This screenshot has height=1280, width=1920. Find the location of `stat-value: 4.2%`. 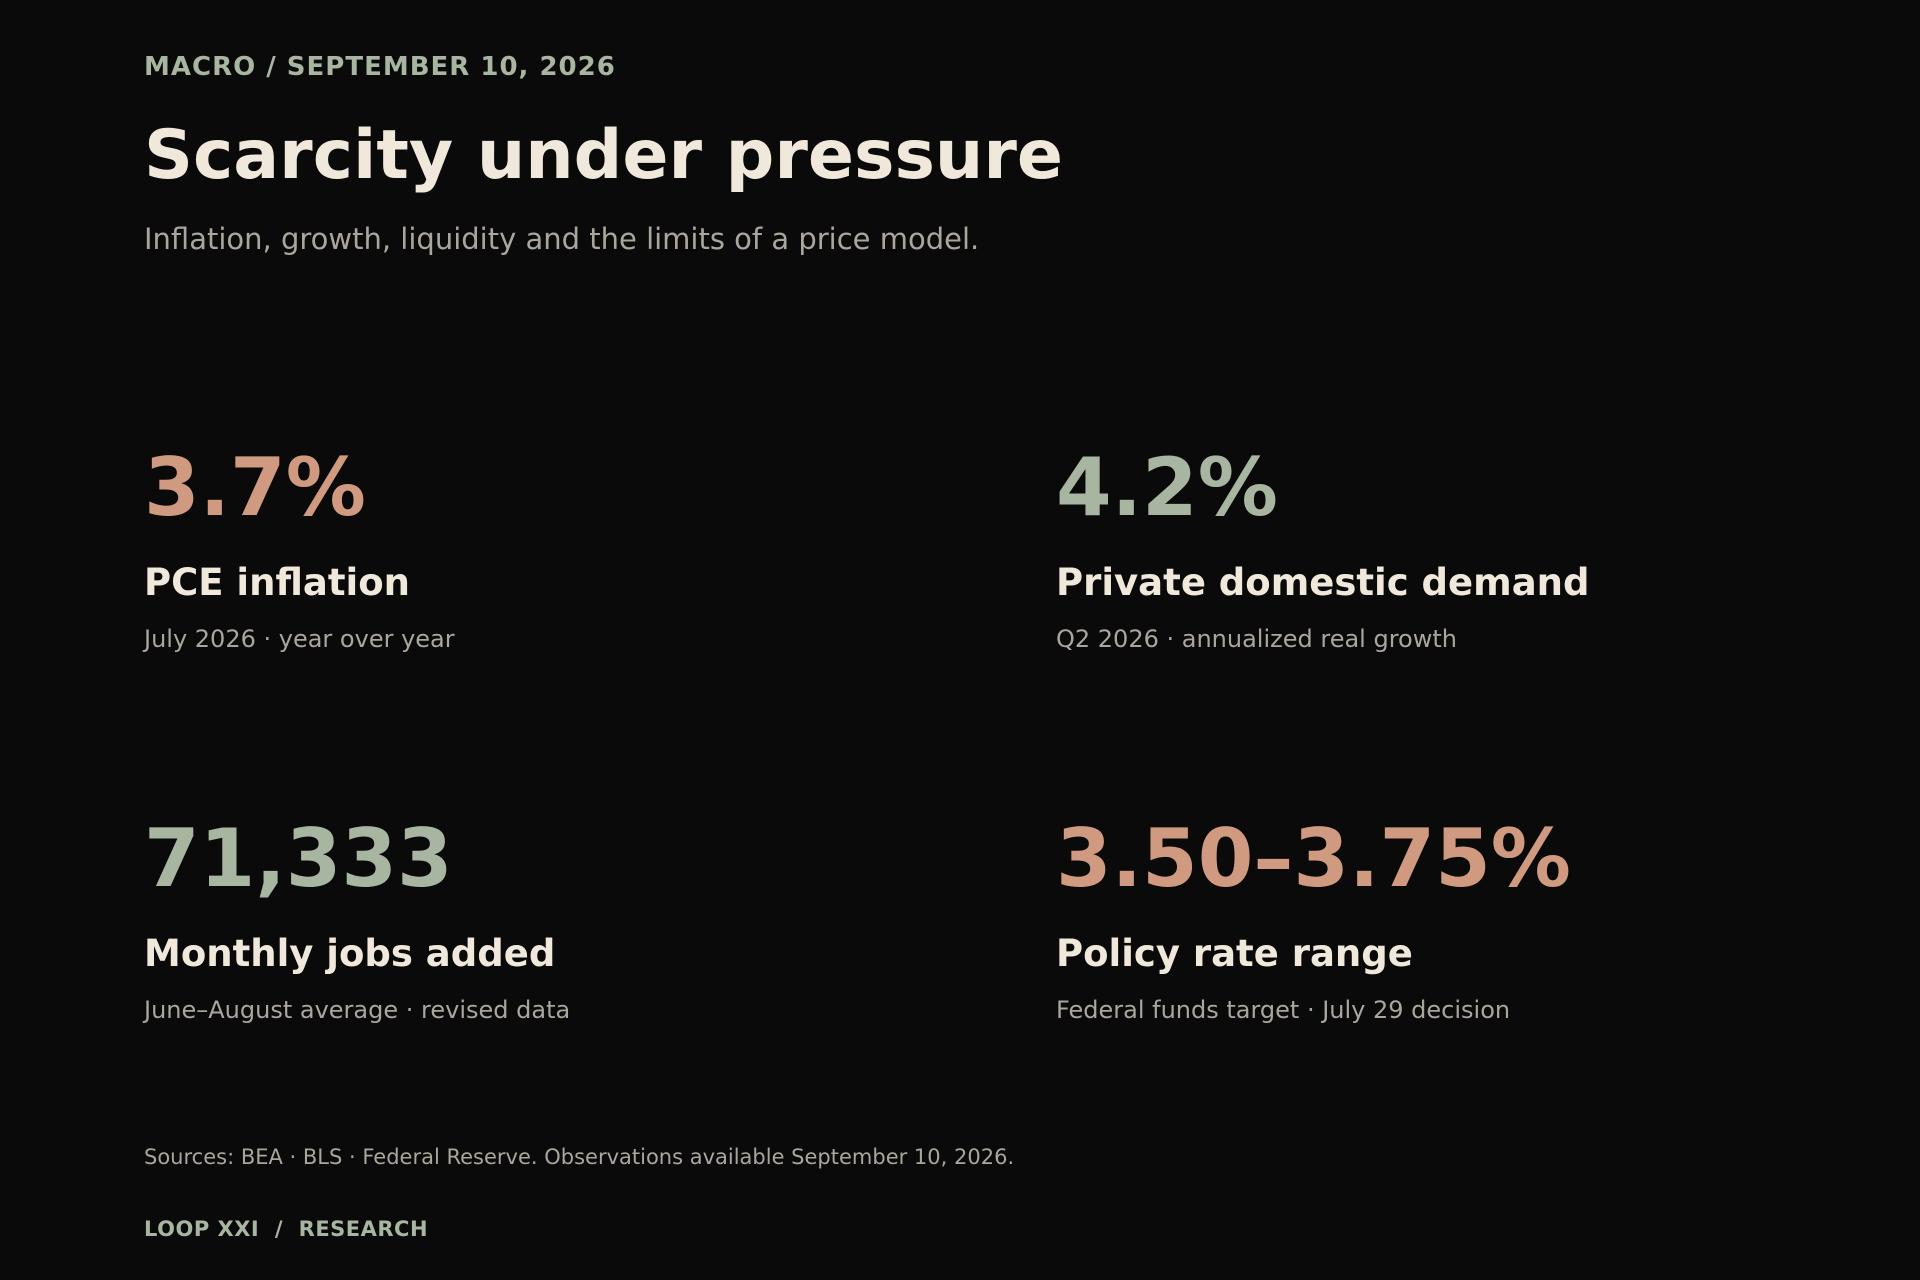

stat-value: 4.2% is located at coordinates (1167, 487).